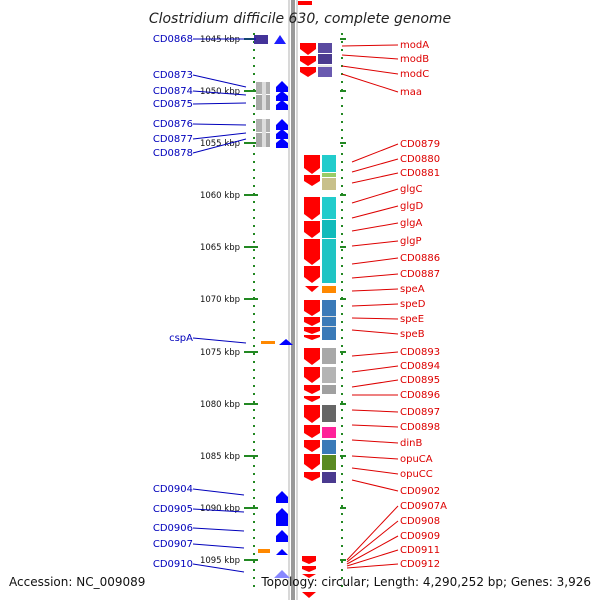  What do you see at coordinates (420, 412) in the screenshot?
I see `gene-label-right: CD0897` at bounding box center [420, 412].